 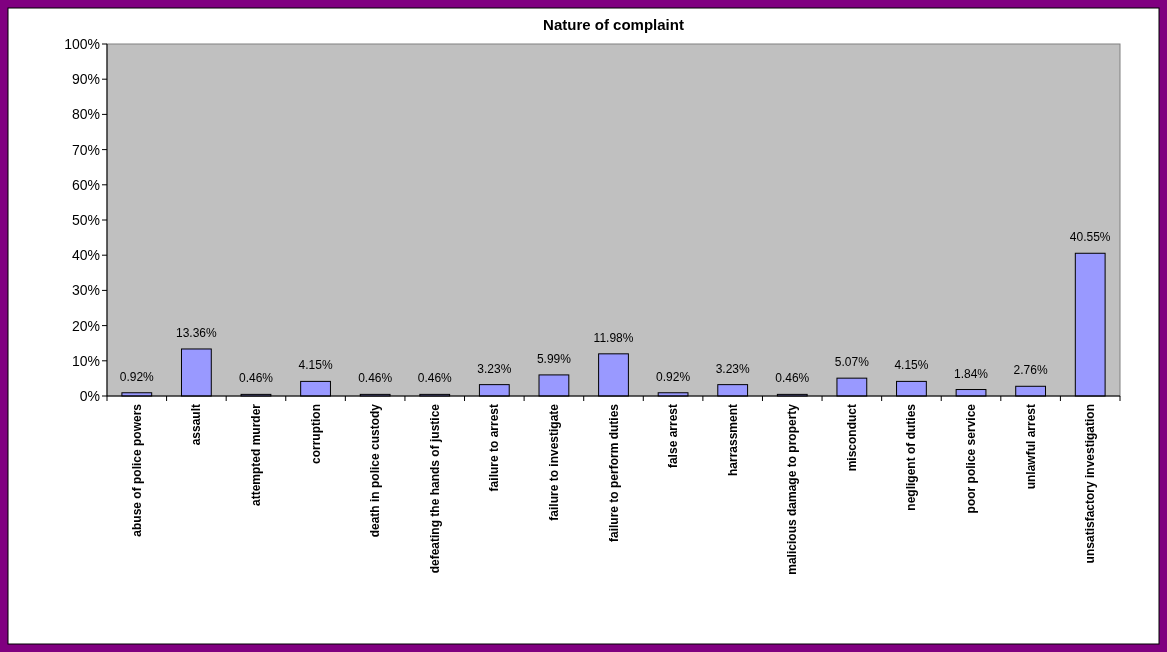 I want to click on data-label: 1.84%, so click(x=971, y=373).